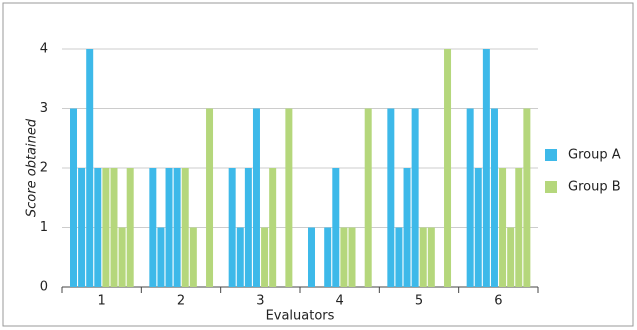 The image size is (637, 330). Describe the element at coordinates (44, 108) in the screenshot. I see `y-tick-label: 3` at that location.